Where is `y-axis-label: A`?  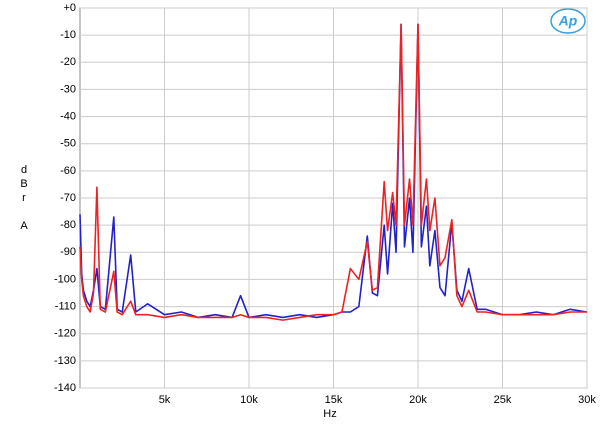
y-axis-label: A is located at coordinates (24, 226).